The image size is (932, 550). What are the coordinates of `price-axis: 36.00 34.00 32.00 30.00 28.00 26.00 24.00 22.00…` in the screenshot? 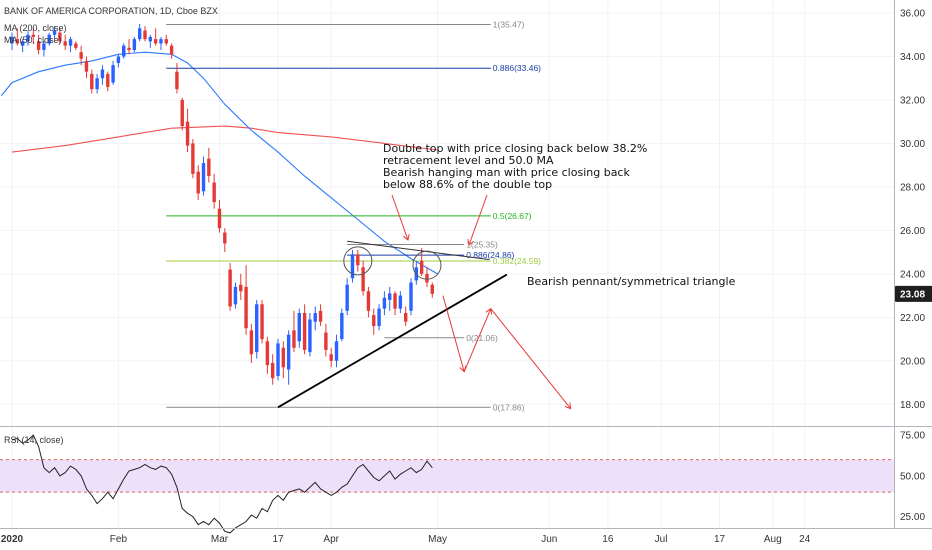 It's located at (912, 210).